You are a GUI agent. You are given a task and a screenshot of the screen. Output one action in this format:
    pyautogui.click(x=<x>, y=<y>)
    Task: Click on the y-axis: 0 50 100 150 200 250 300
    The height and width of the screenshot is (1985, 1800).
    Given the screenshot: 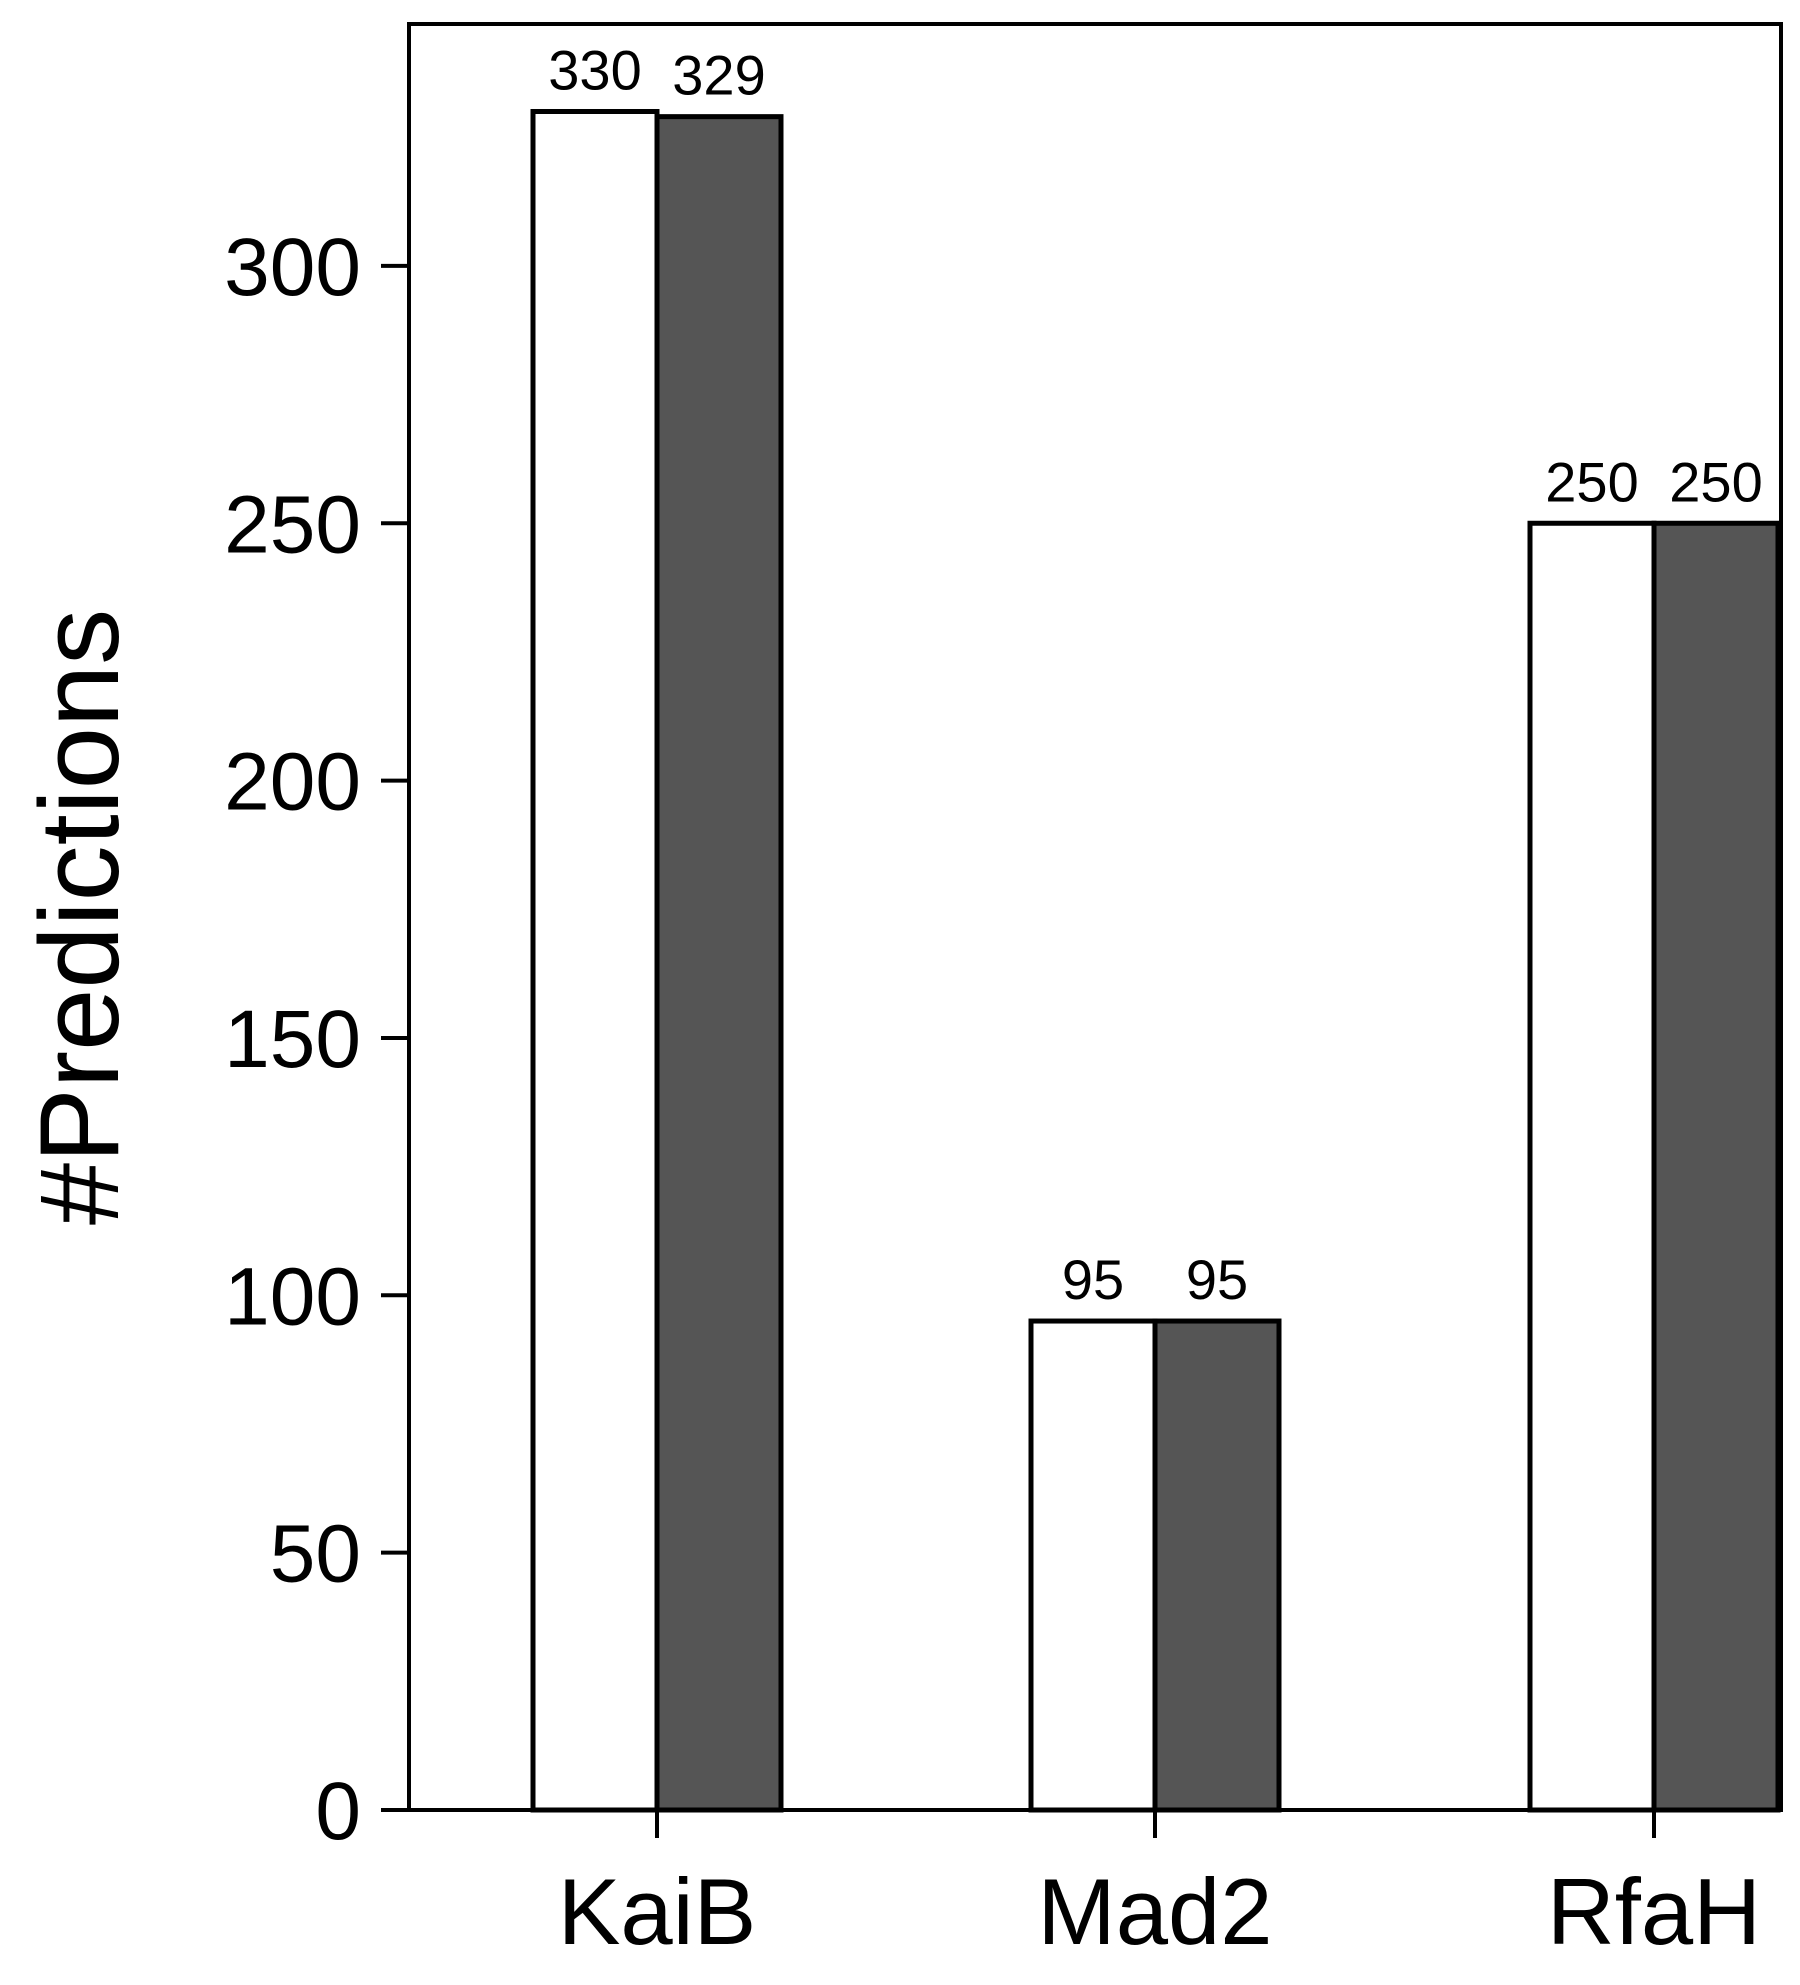 What is the action you would take?
    pyautogui.click(x=316, y=1039)
    